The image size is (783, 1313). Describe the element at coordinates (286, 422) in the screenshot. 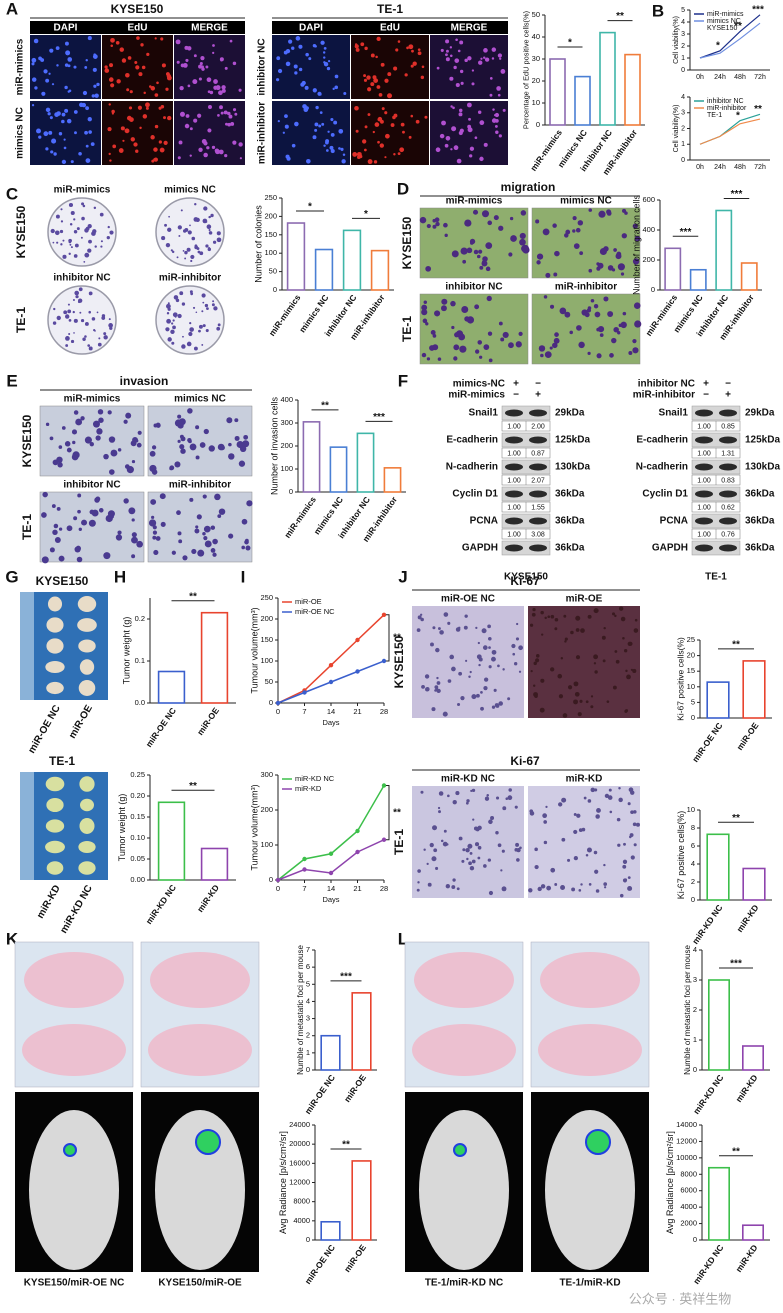

I see `y-tick-label: 300` at that location.